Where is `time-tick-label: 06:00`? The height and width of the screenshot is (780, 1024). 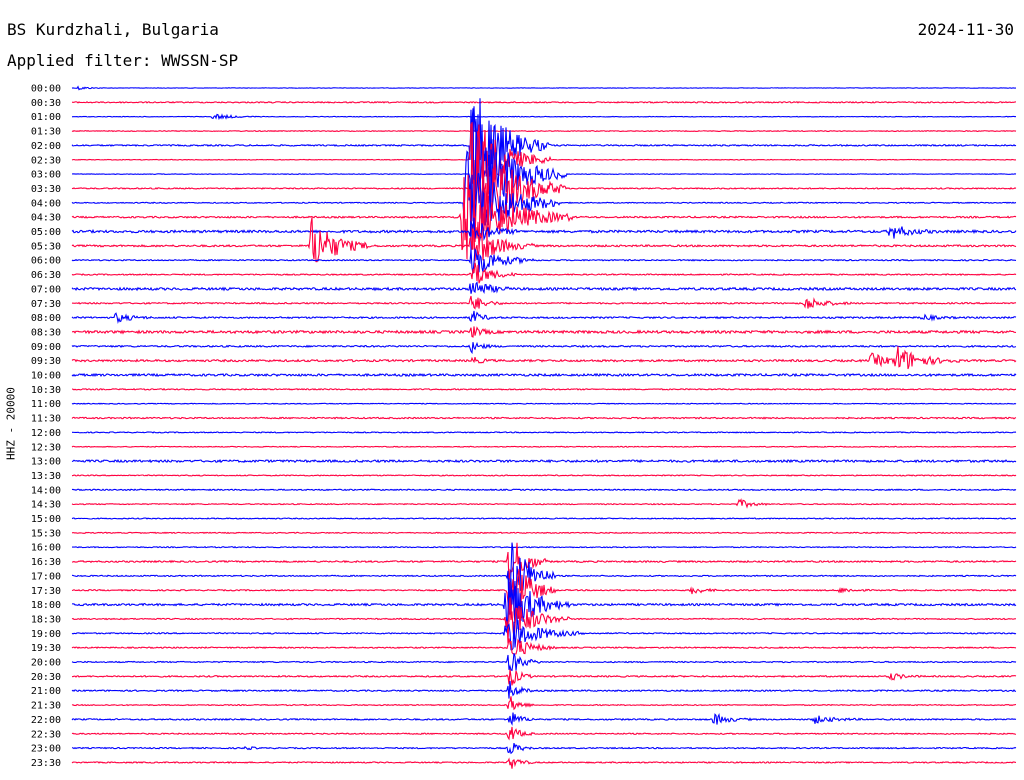
time-tick-label: 06:00 is located at coordinates (46, 261).